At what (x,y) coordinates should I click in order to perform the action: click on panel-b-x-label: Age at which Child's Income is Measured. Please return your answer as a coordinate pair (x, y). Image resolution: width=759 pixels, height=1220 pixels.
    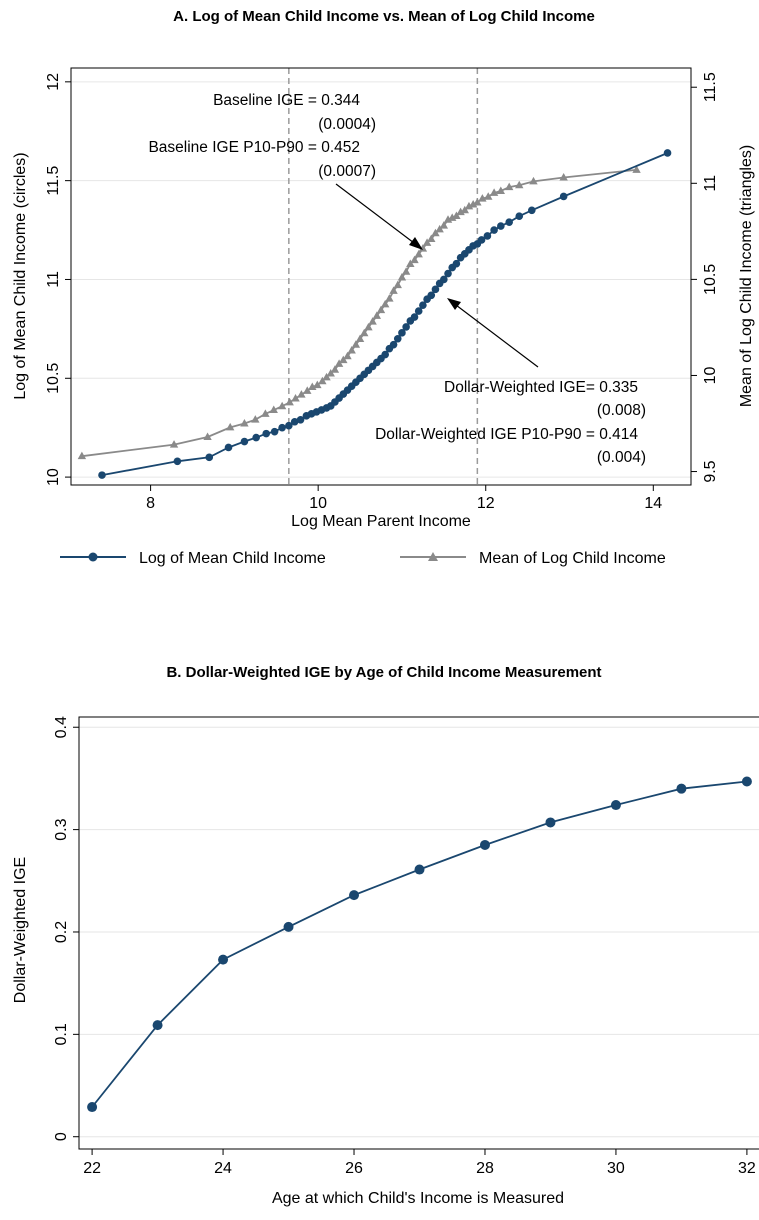
    Looking at the image, I should click on (418, 1198).